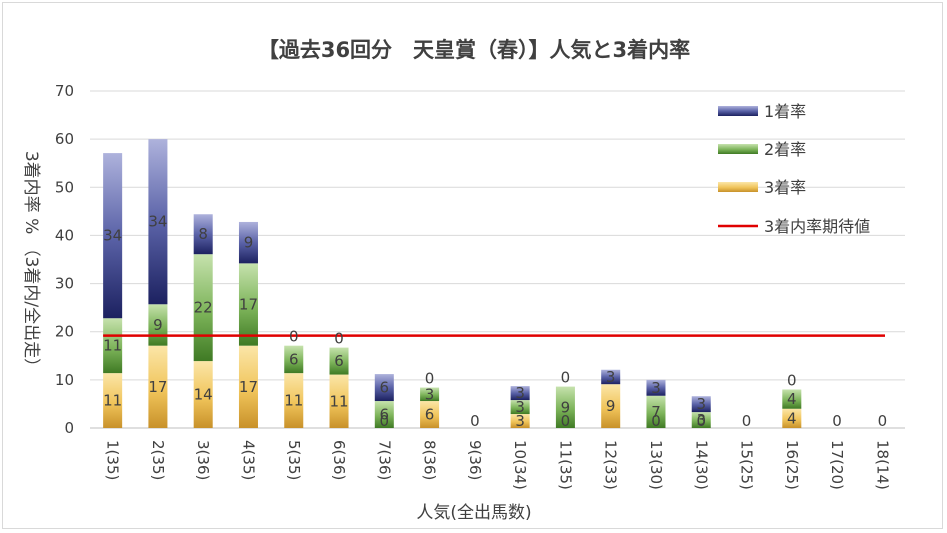 The width and height of the screenshot is (947, 533). I want to click on data-label: 34, so click(112, 236).